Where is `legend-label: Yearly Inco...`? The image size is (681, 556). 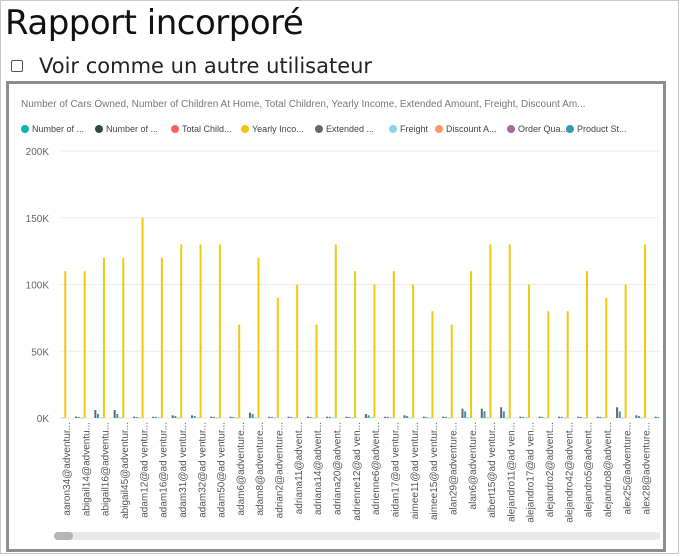
legend-label: Yearly Inco... is located at coordinates (278, 129).